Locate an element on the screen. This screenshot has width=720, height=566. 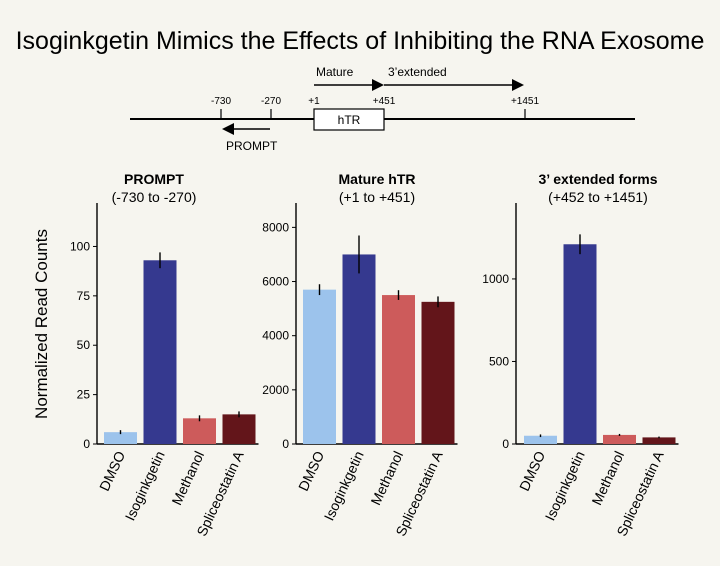
extended-label: 3’extended is located at coordinates (417, 72).